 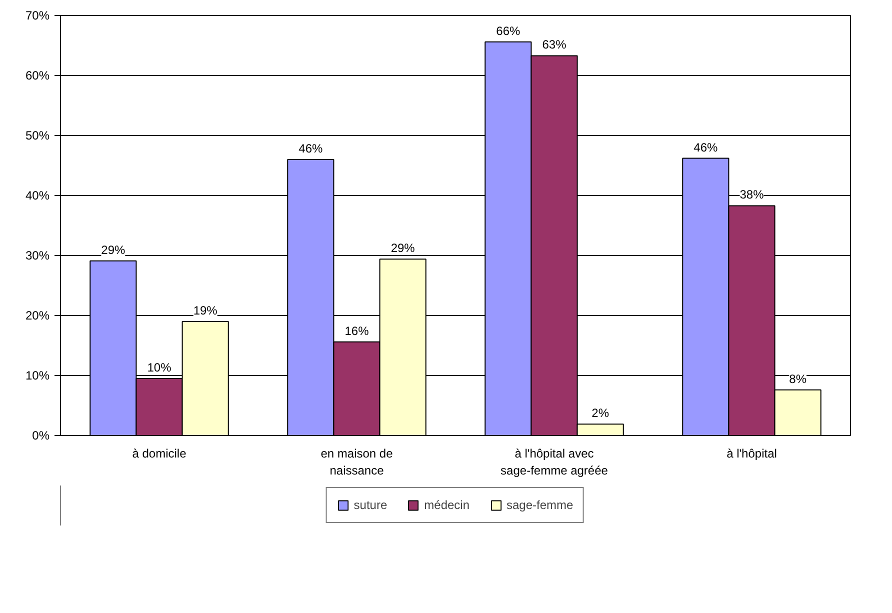 What do you see at coordinates (159, 453) in the screenshot?
I see `x-tick-label: à domicile` at bounding box center [159, 453].